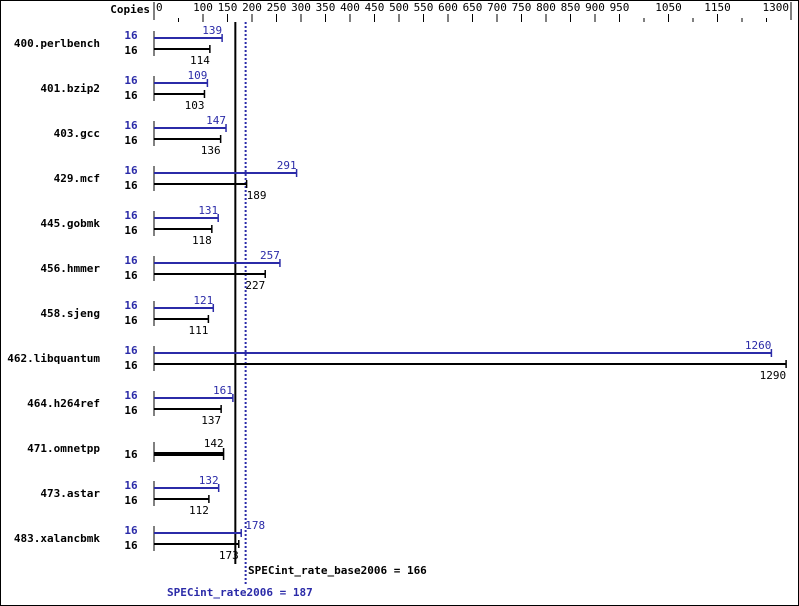 Image resolution: width=799 pixels, height=606 pixels. I want to click on benchmark-label: 483.xalancbmk, so click(57, 538).